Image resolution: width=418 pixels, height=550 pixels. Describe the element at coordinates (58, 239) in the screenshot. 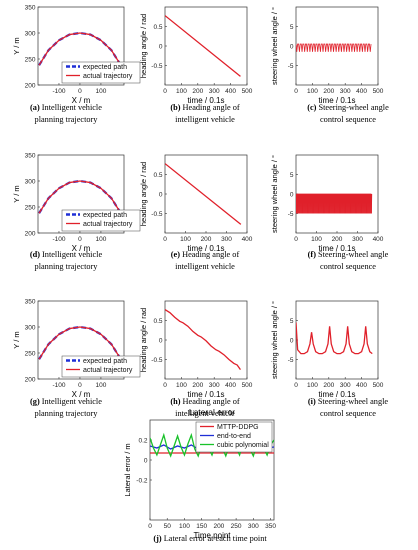

I see `x-tick-label: -100` at that location.